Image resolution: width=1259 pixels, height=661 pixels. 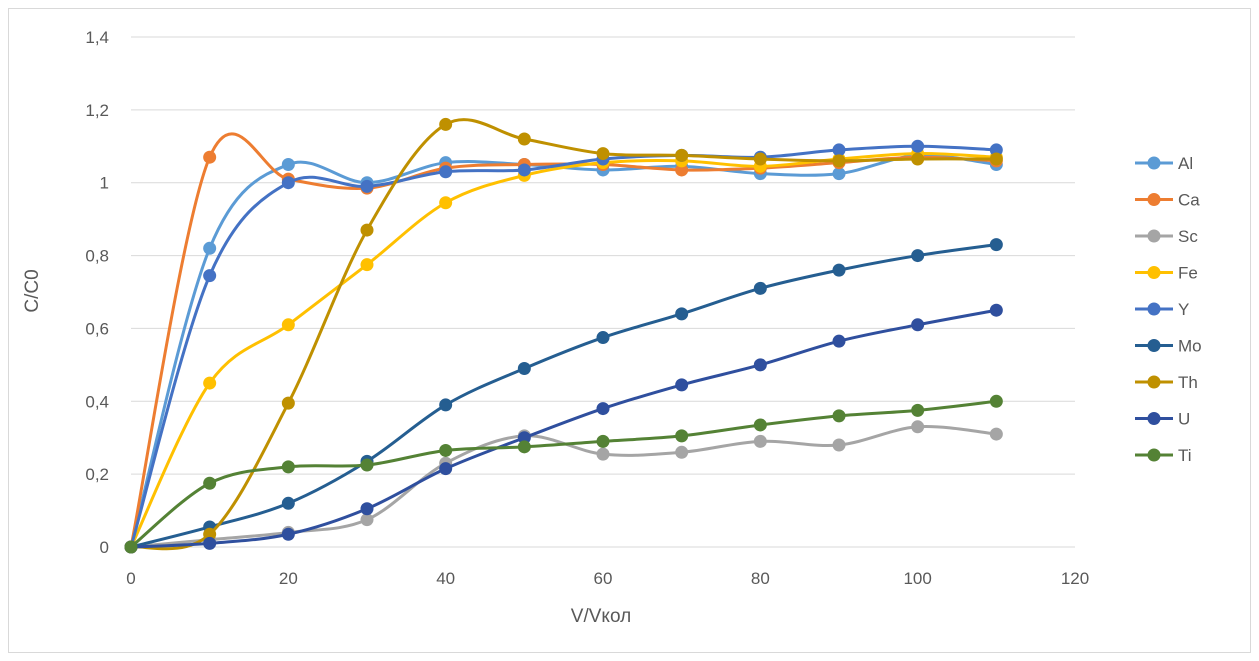 I want to click on legend-item-mo: Mo, so click(x=1168, y=346).